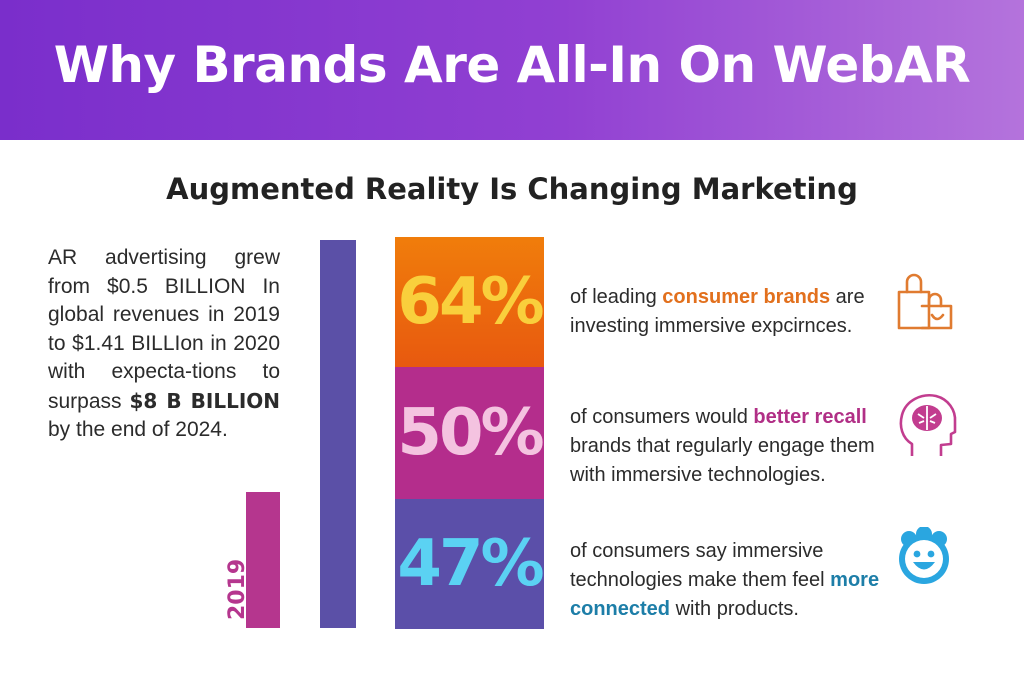 The width and height of the screenshot is (1024, 683). What do you see at coordinates (512, 65) in the screenshot?
I see `page-title: Why Brands Are All-In On WebAR` at bounding box center [512, 65].